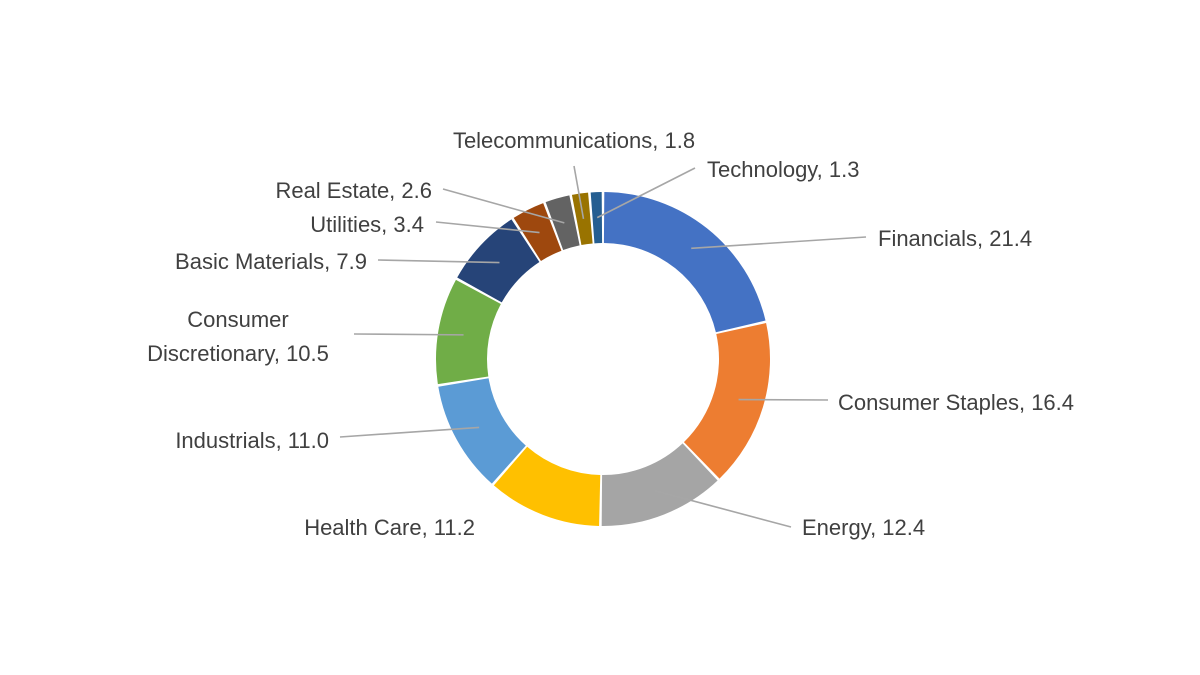 The image size is (1200, 675). Describe the element at coordinates (367, 224) in the screenshot. I see `data-label-utilities: Utilities, 3.4` at that location.